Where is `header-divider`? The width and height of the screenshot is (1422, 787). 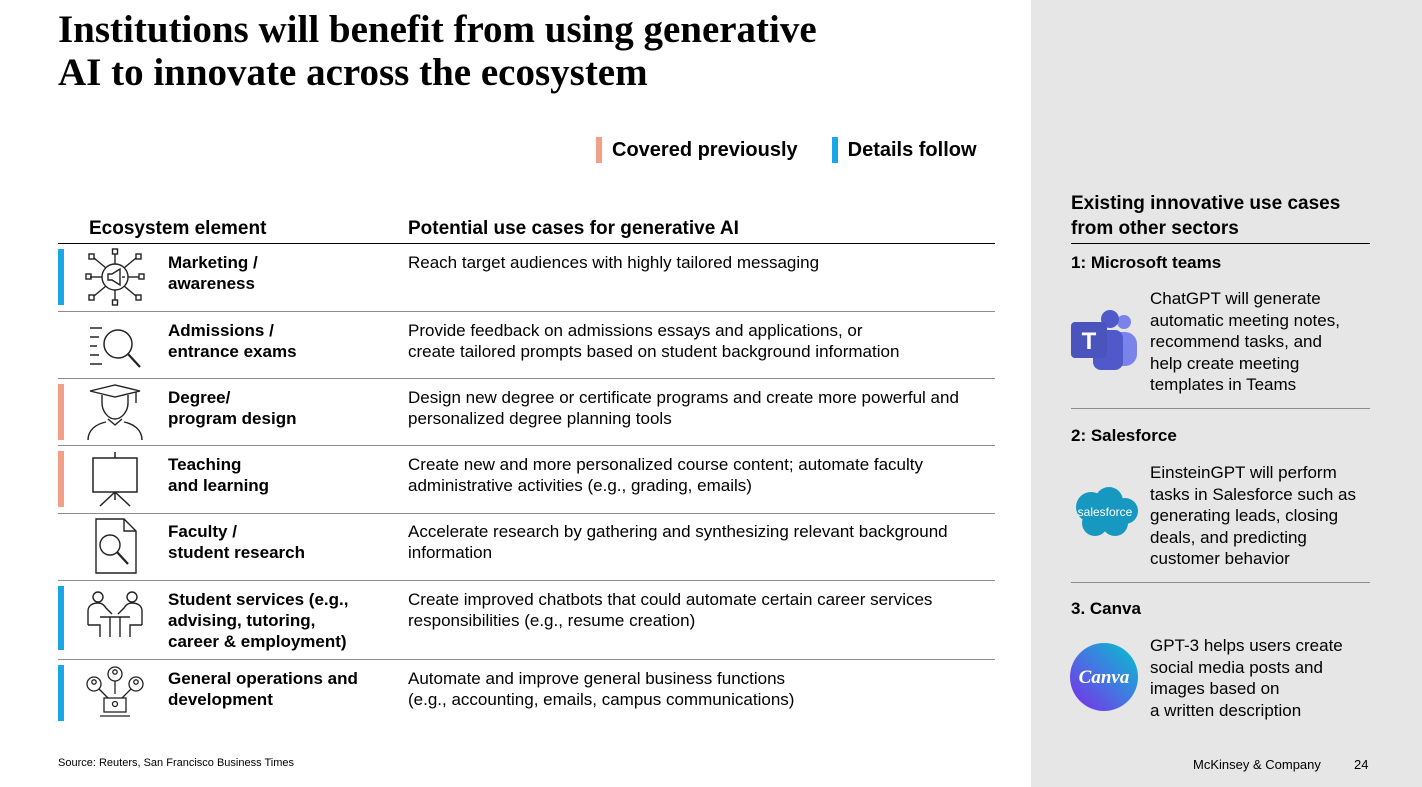 header-divider is located at coordinates (526, 243).